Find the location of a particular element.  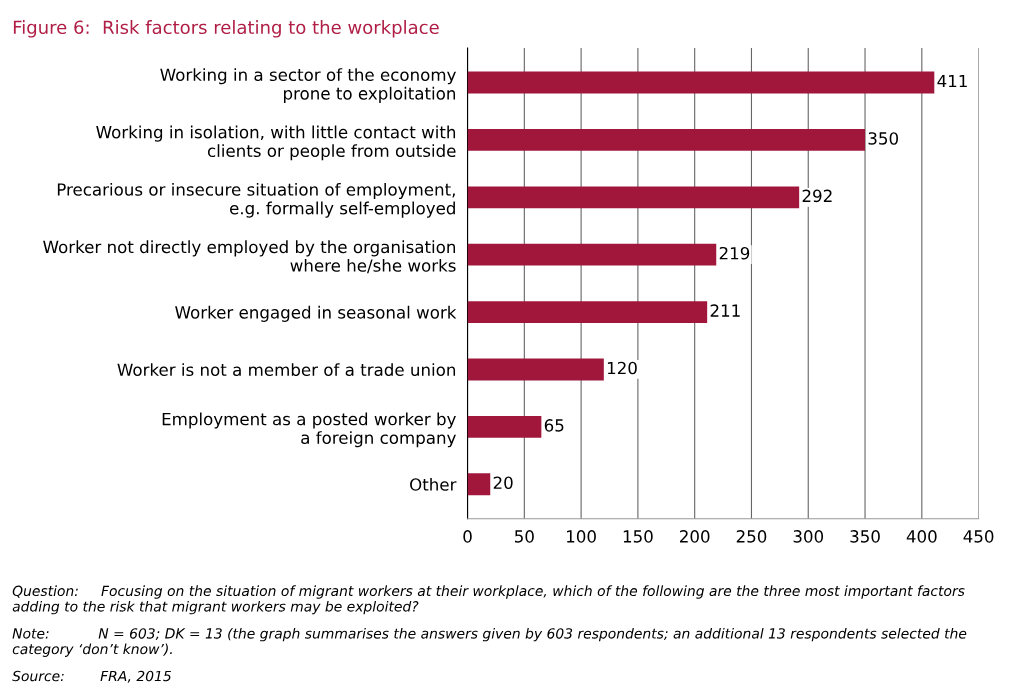

data-label: 211 is located at coordinates (725, 310).